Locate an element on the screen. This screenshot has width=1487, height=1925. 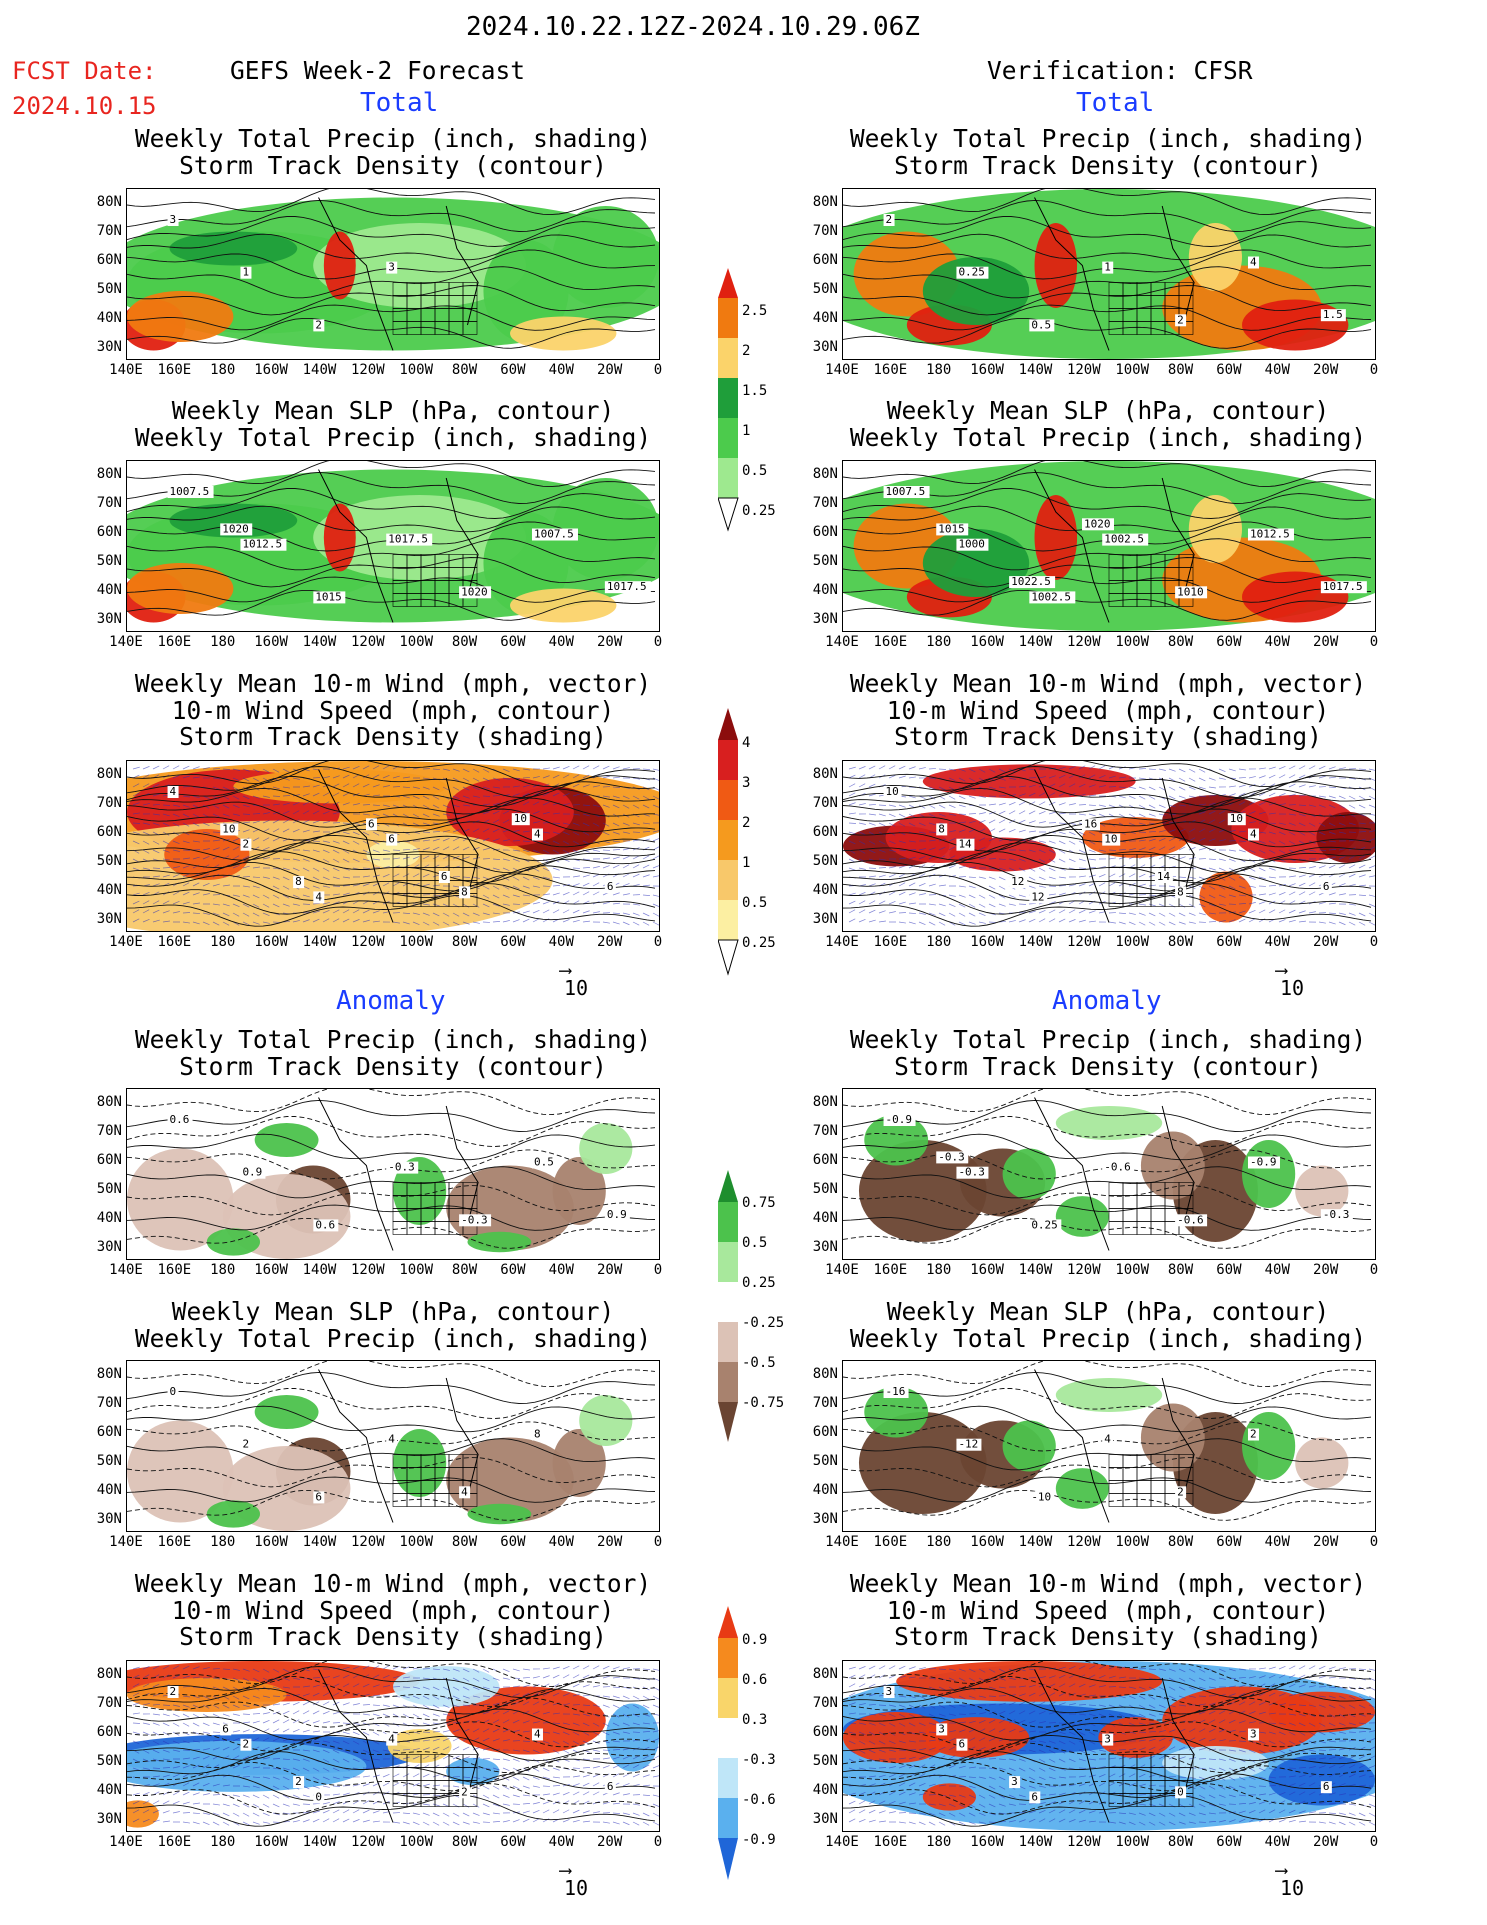
lon-tick-label: 0 is located at coordinates (658, 1842).